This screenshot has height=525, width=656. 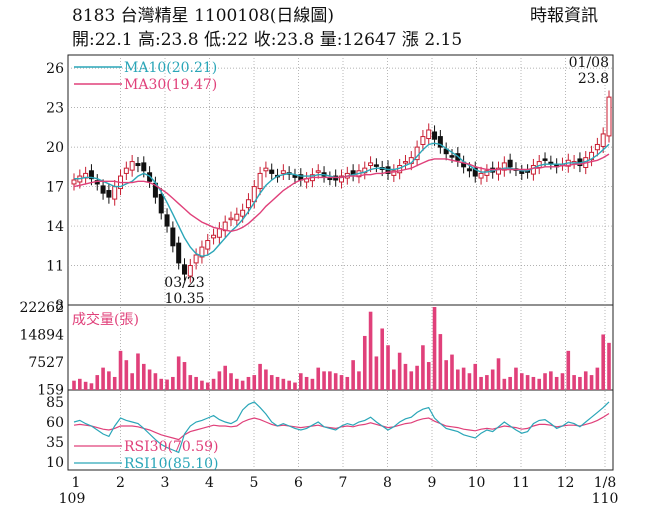 What do you see at coordinates (267, 40) in the screenshot?
I see `quote-summary: 開:22.1 高:23.8 低:22 收:23.8 量:12647 漲 2.15` at bounding box center [267, 40].